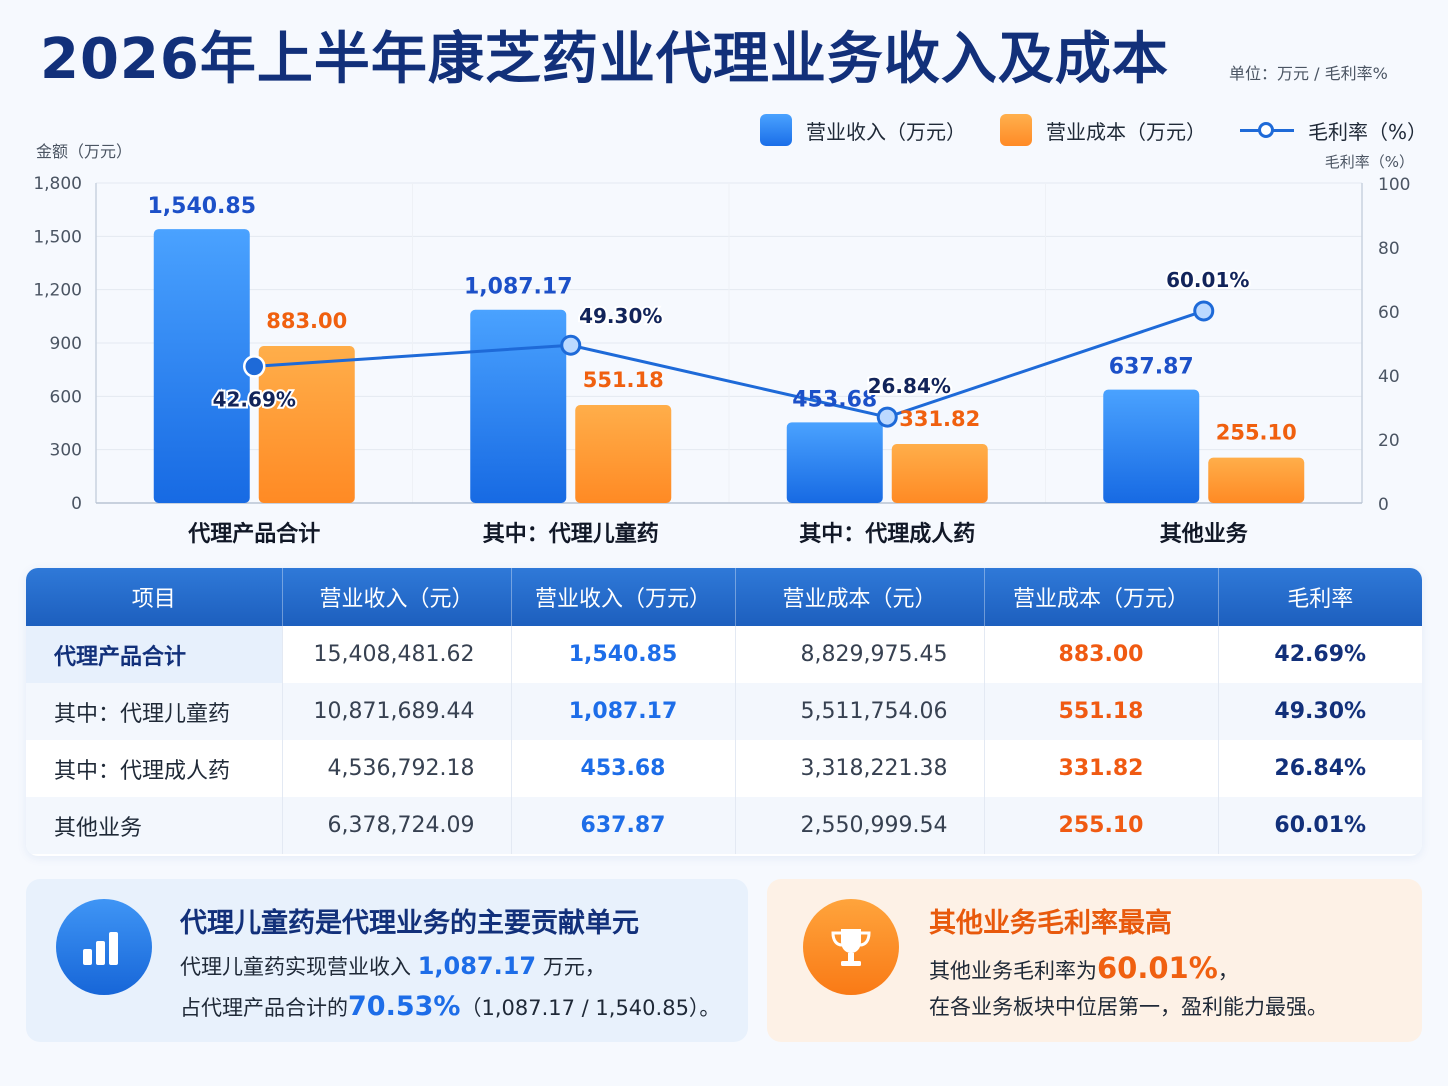  What do you see at coordinates (623, 768) in the screenshot?
I see `cell-rev-wan: 453.68` at bounding box center [623, 768].